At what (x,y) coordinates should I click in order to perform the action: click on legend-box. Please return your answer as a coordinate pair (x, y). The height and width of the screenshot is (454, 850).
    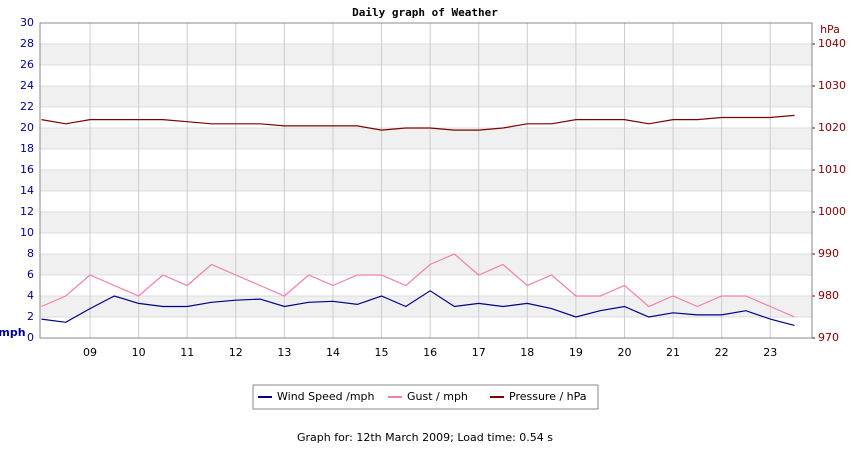
    Looking at the image, I should click on (425, 397).